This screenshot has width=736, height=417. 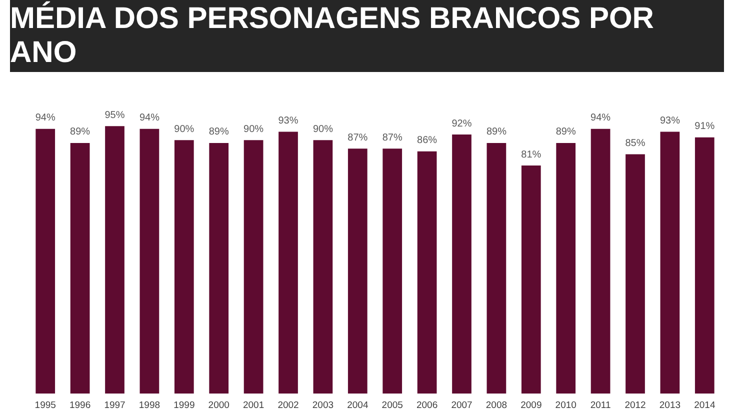 I want to click on x-tick-label: 1995, so click(x=45, y=405).